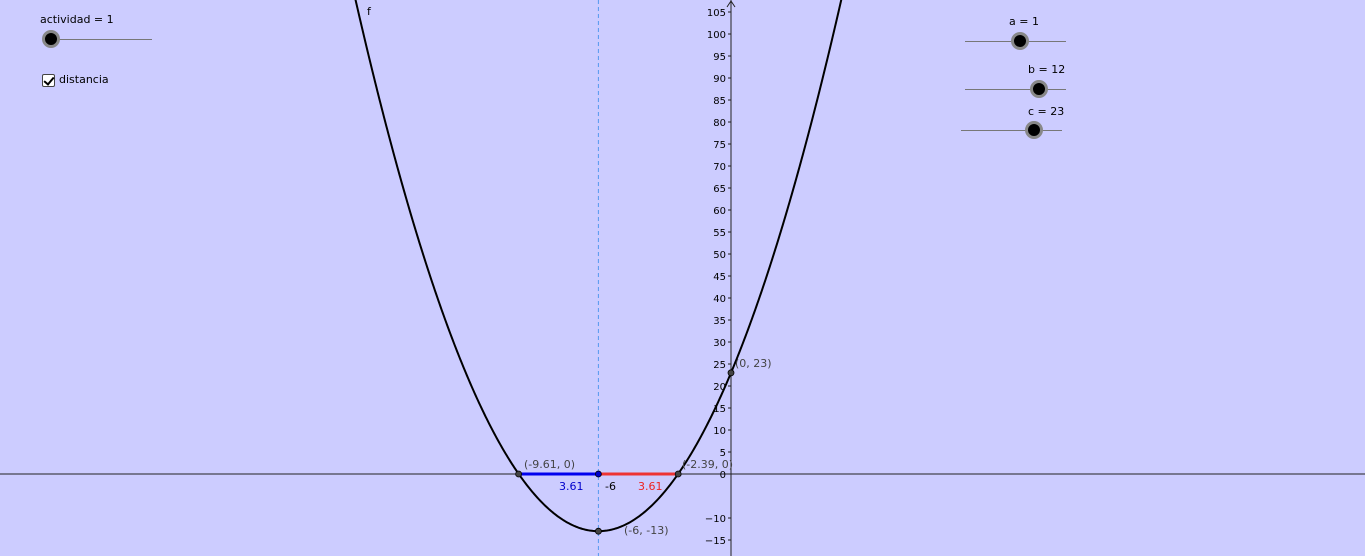  I want to click on distancia-checkbox, so click(48, 80).